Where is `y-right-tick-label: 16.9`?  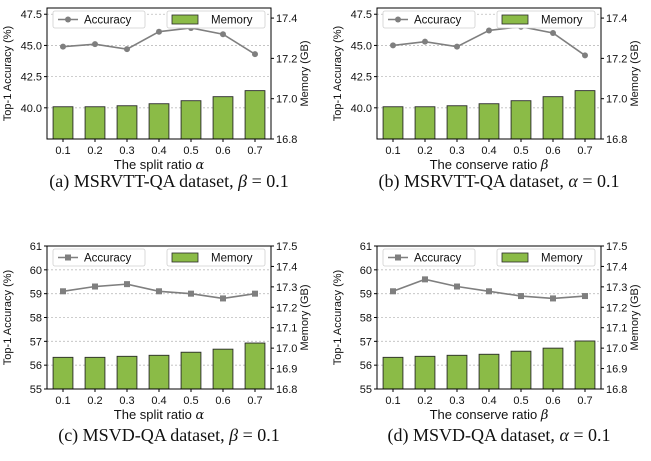 y-right-tick-label: 16.9 is located at coordinates (286, 370).